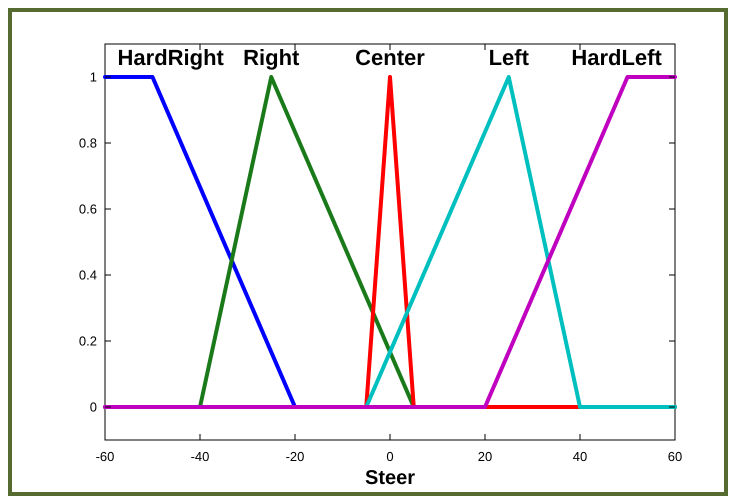 This screenshot has width=736, height=504. What do you see at coordinates (509, 57) in the screenshot?
I see `series-label: Left` at bounding box center [509, 57].